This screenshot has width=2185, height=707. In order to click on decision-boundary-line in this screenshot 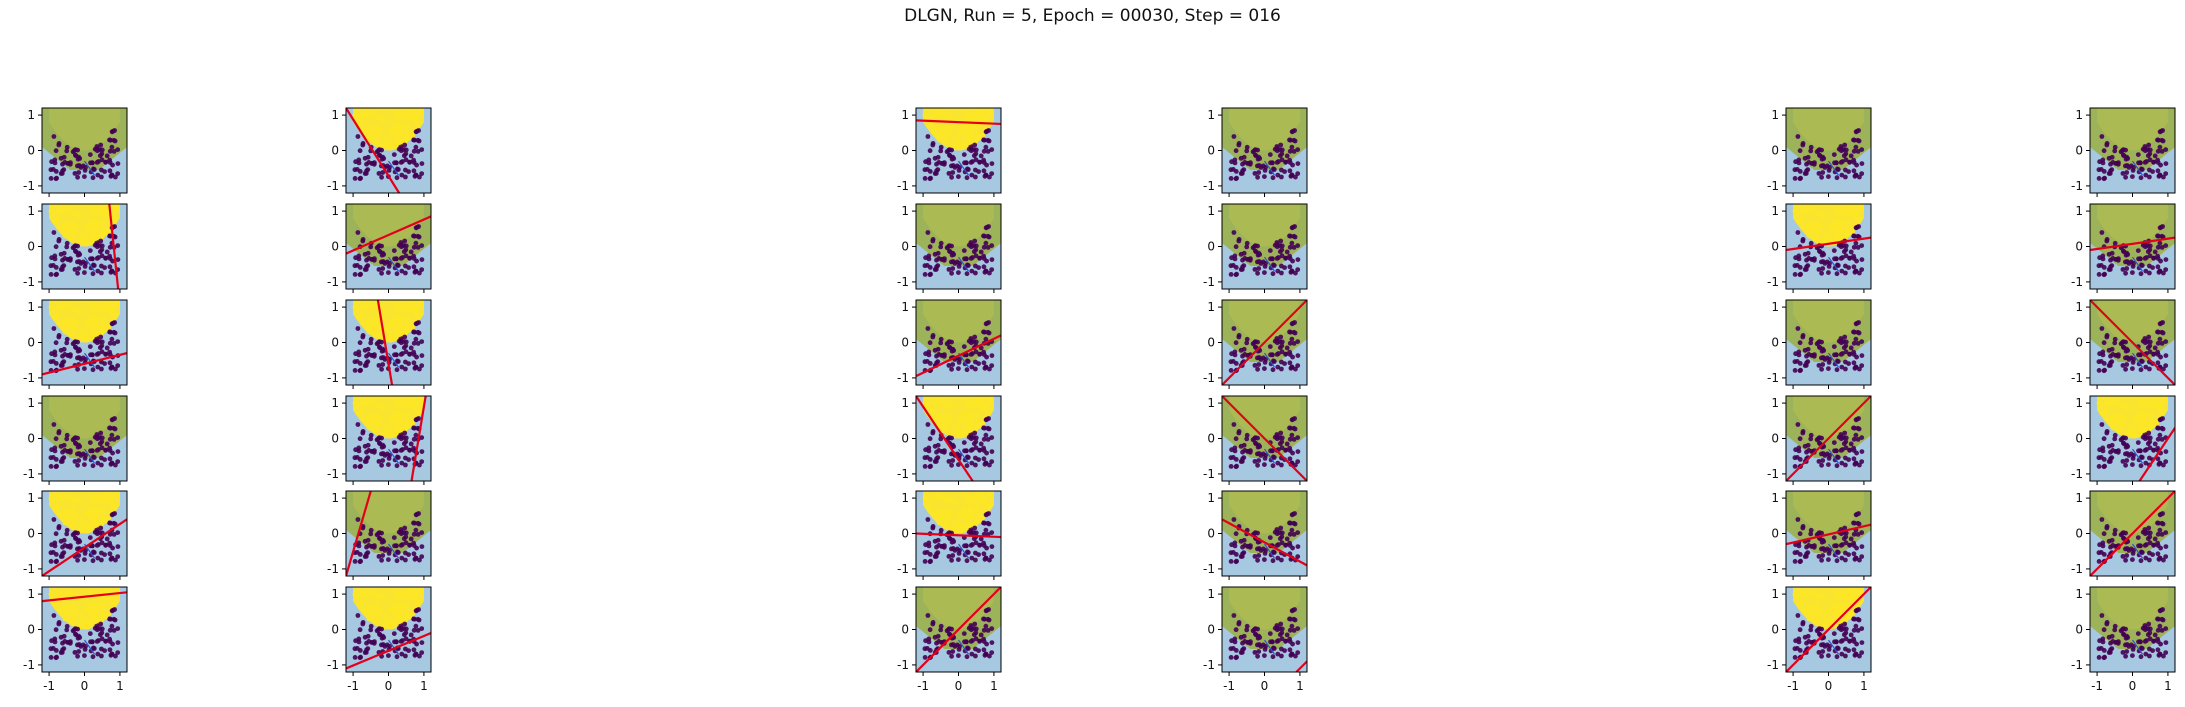, I will do `click(958, 356)`.